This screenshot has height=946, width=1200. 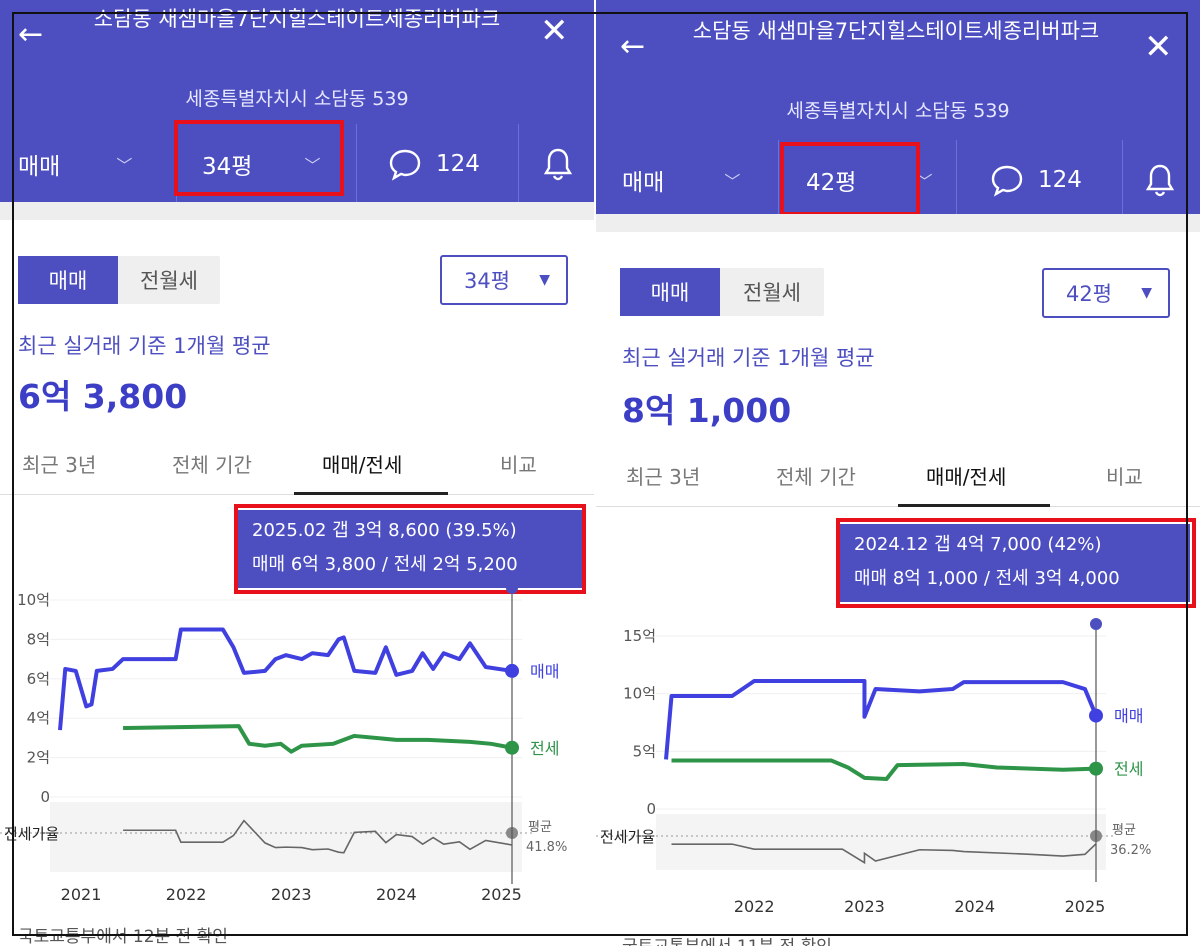 What do you see at coordinates (978, 544) in the screenshot?
I see `tooltip-gap-line: 2024.12 갭 4억 7,000 (42%)` at bounding box center [978, 544].